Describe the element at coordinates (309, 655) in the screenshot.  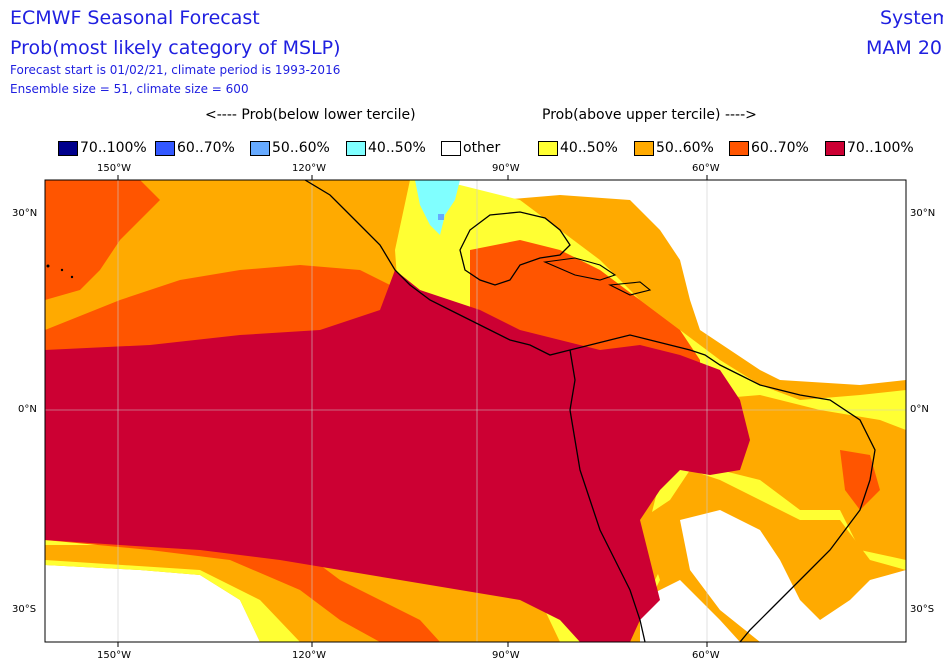
I see `lon-label-bottom: 120°W` at that location.